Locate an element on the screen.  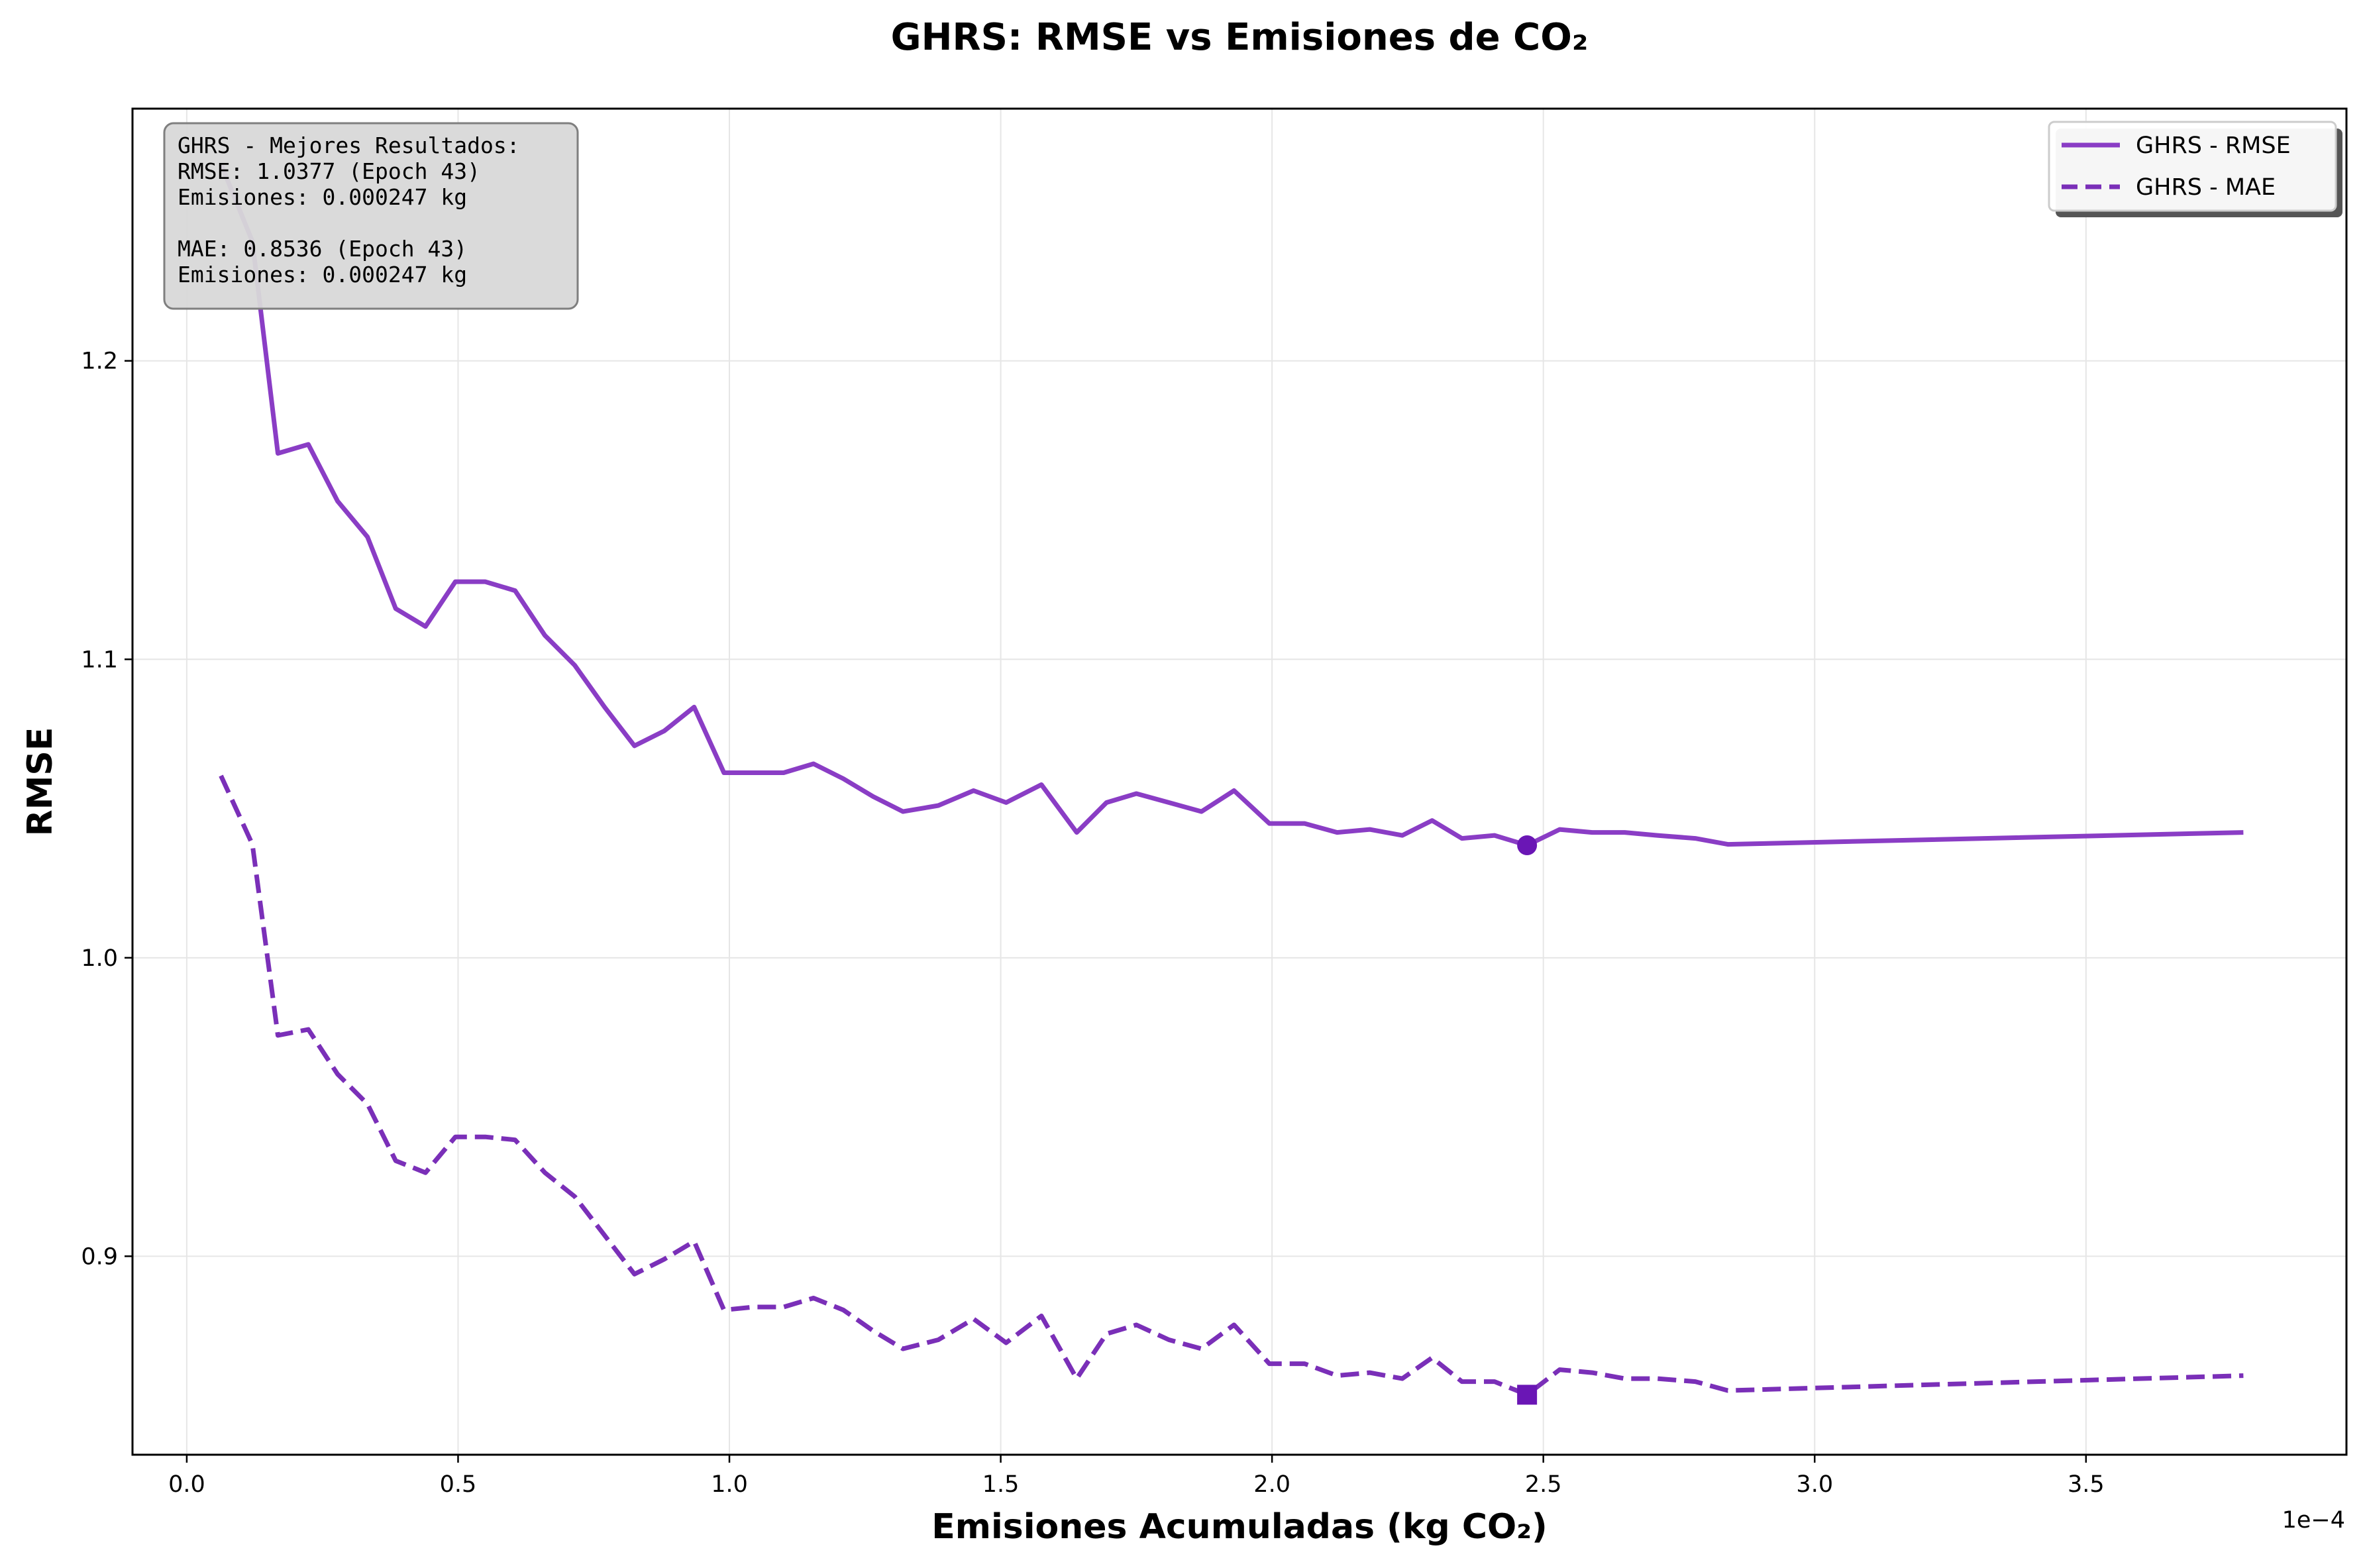
annotation-line: MAE: 0.8536 (Epoch 43) is located at coordinates (322, 249).